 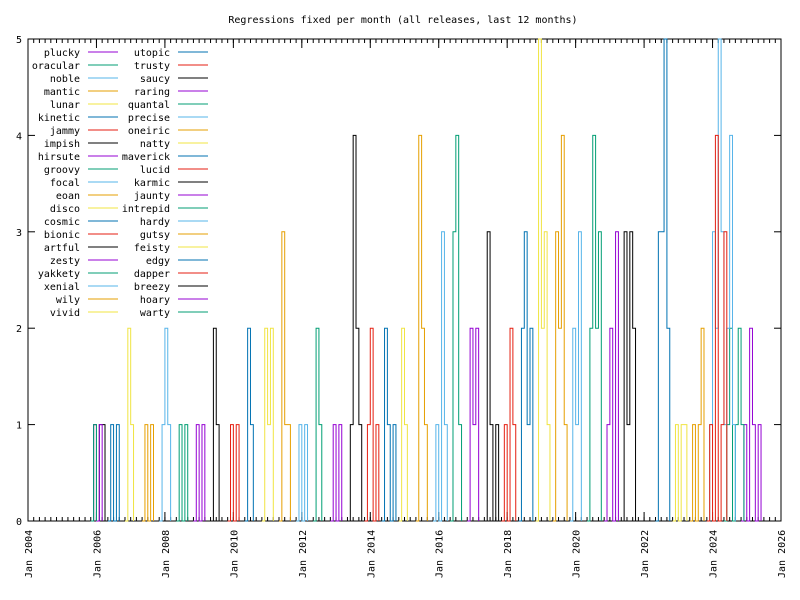 What do you see at coordinates (65, 313) in the screenshot?
I see `legend-label-vivid: vivid` at bounding box center [65, 313].